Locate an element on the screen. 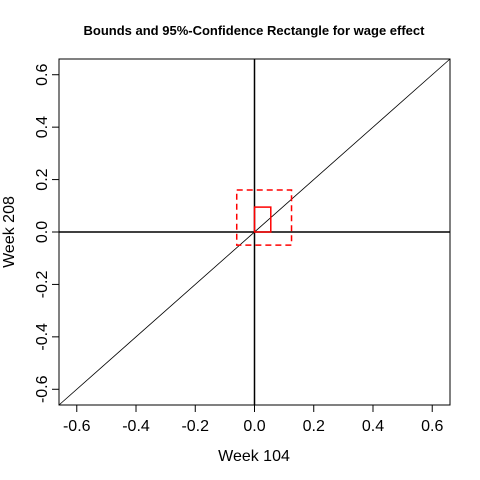 The height and width of the screenshot is (480, 480). x-tick-label: -0.6 is located at coordinates (77, 426).